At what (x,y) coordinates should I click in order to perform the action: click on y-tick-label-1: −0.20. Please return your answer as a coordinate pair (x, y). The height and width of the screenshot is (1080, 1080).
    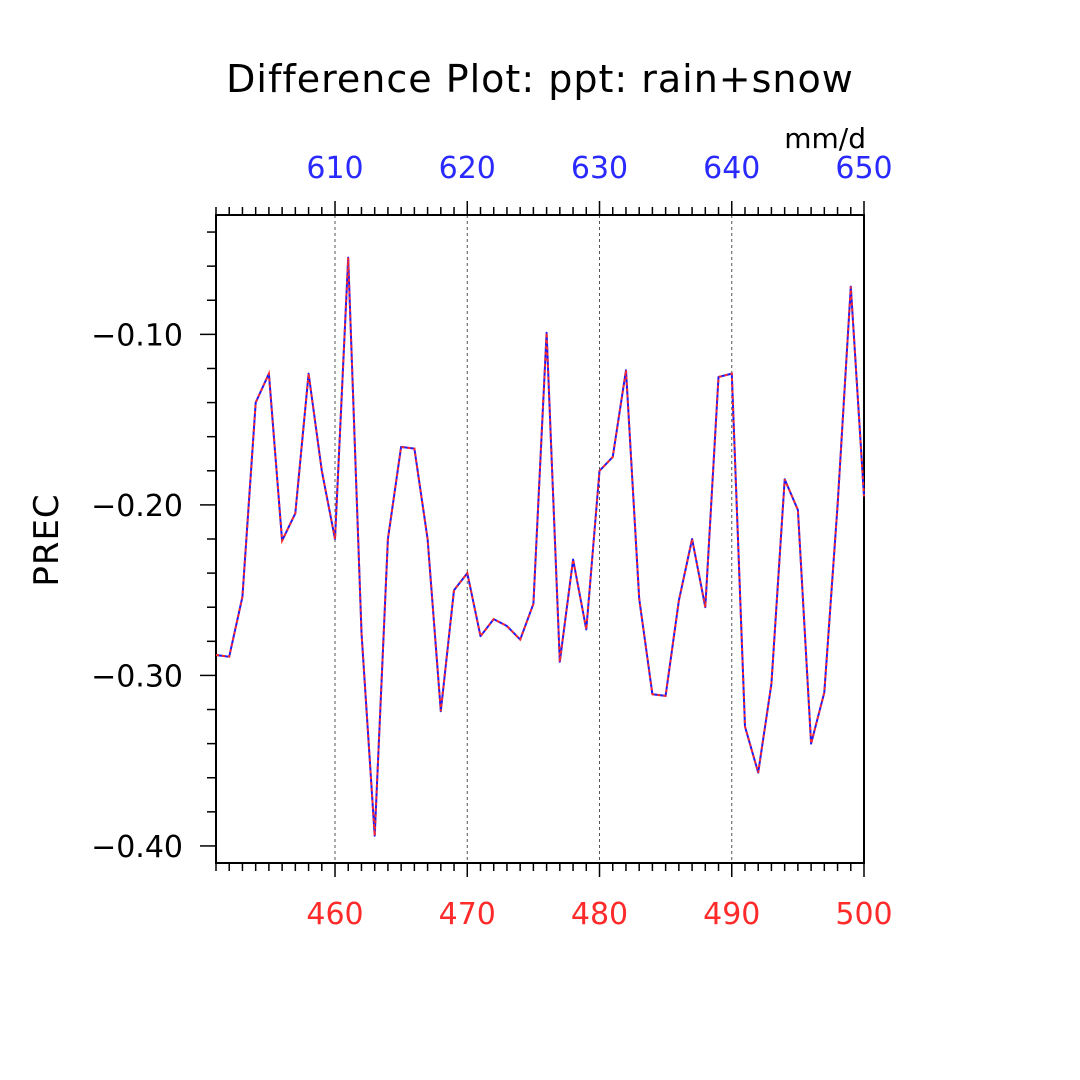
    Looking at the image, I should click on (137, 506).